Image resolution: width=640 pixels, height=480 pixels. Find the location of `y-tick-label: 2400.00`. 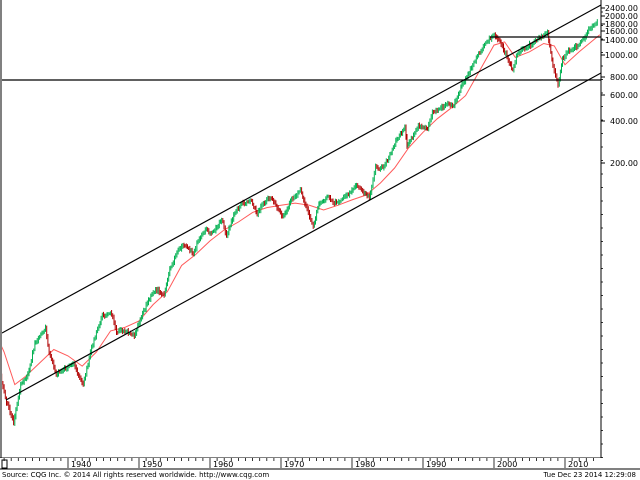

y-tick-label: 2400.00 is located at coordinates (621, 8).